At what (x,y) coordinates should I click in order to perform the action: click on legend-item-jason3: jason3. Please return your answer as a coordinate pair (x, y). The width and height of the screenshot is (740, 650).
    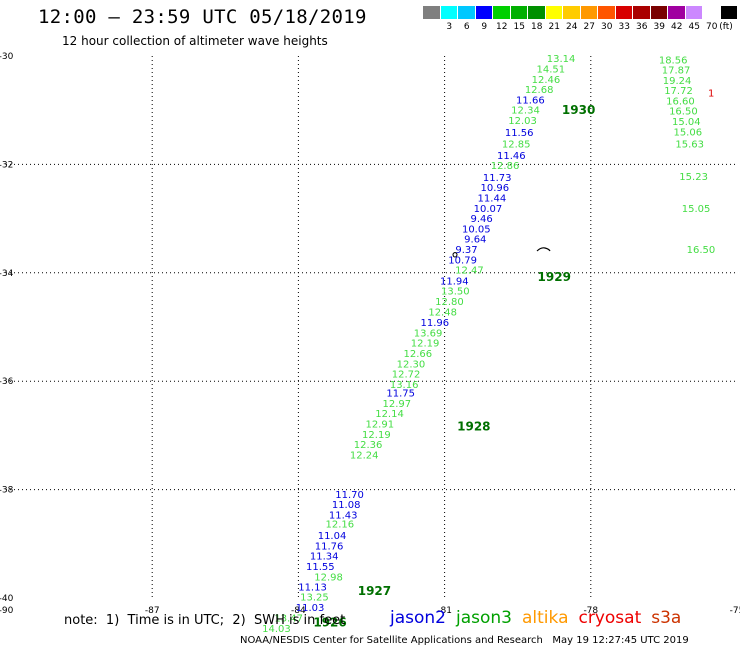
    Looking at the image, I should click on (484, 618).